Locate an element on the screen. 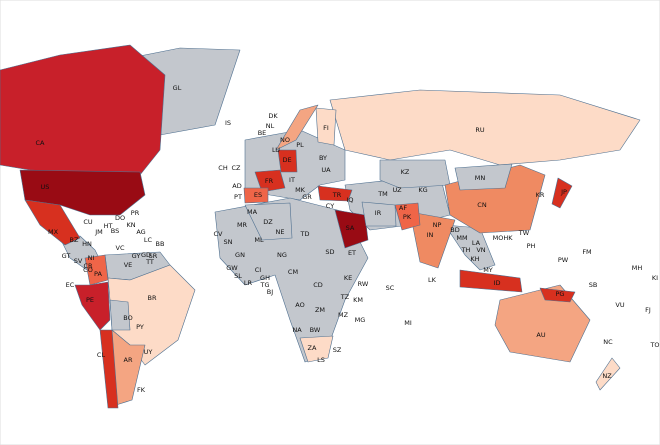 The image size is (660, 445). country-label: FR is located at coordinates (269, 181).